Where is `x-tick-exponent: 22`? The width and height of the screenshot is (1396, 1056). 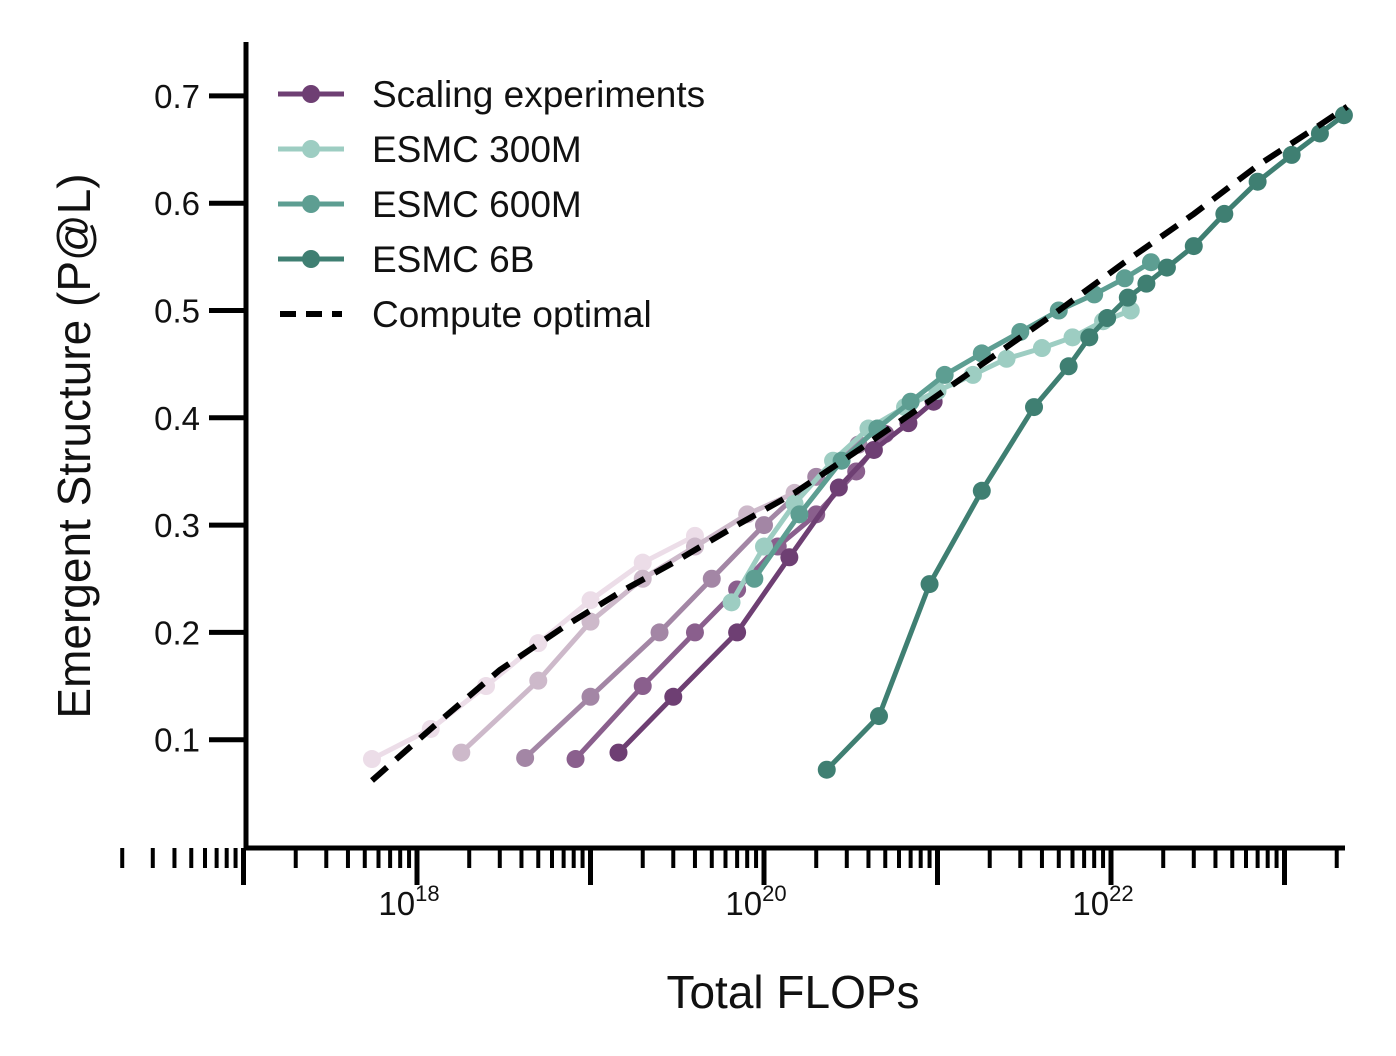 x-tick-exponent: 22 is located at coordinates (1121, 893).